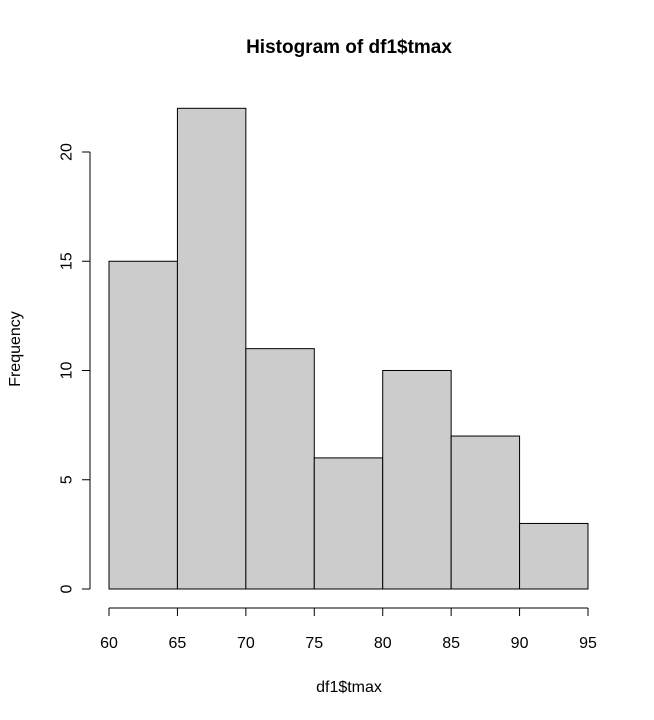 The height and width of the screenshot is (720, 654). Describe the element at coordinates (588, 643) in the screenshot. I see `x-tick-label-95: 95` at that location.